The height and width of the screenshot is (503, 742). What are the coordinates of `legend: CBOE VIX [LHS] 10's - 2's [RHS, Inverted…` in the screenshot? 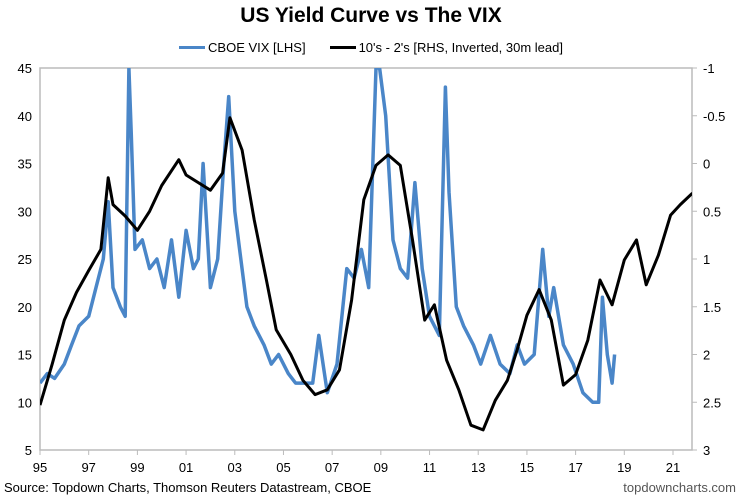 It's located at (371, 47).